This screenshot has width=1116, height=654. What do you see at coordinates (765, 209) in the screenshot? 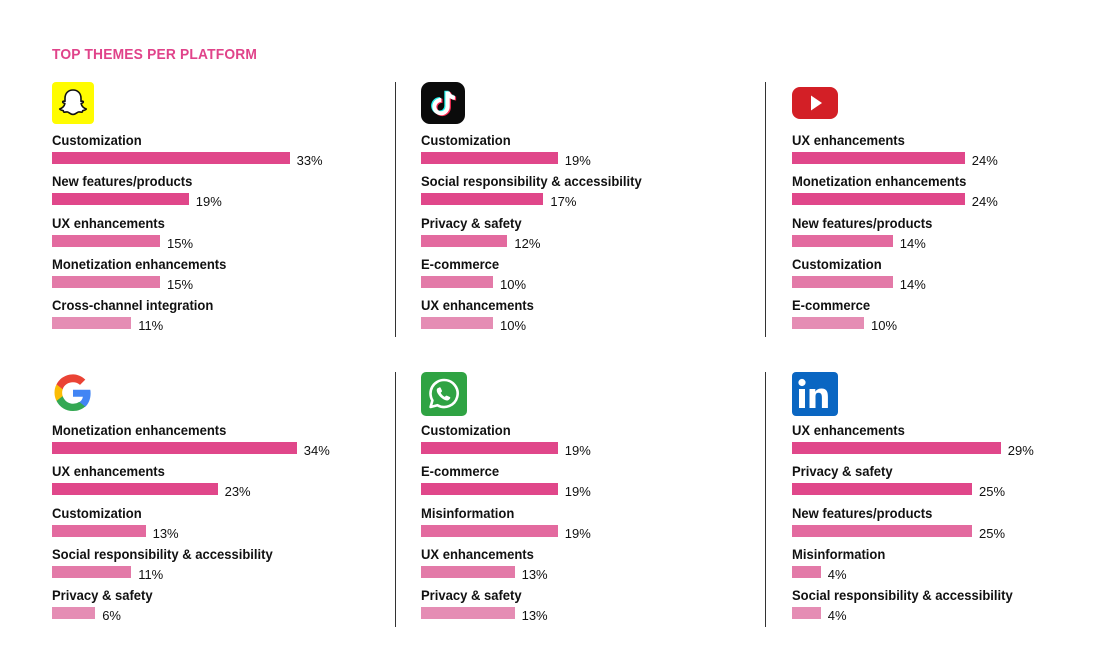
I see `column-divider` at bounding box center [765, 209].